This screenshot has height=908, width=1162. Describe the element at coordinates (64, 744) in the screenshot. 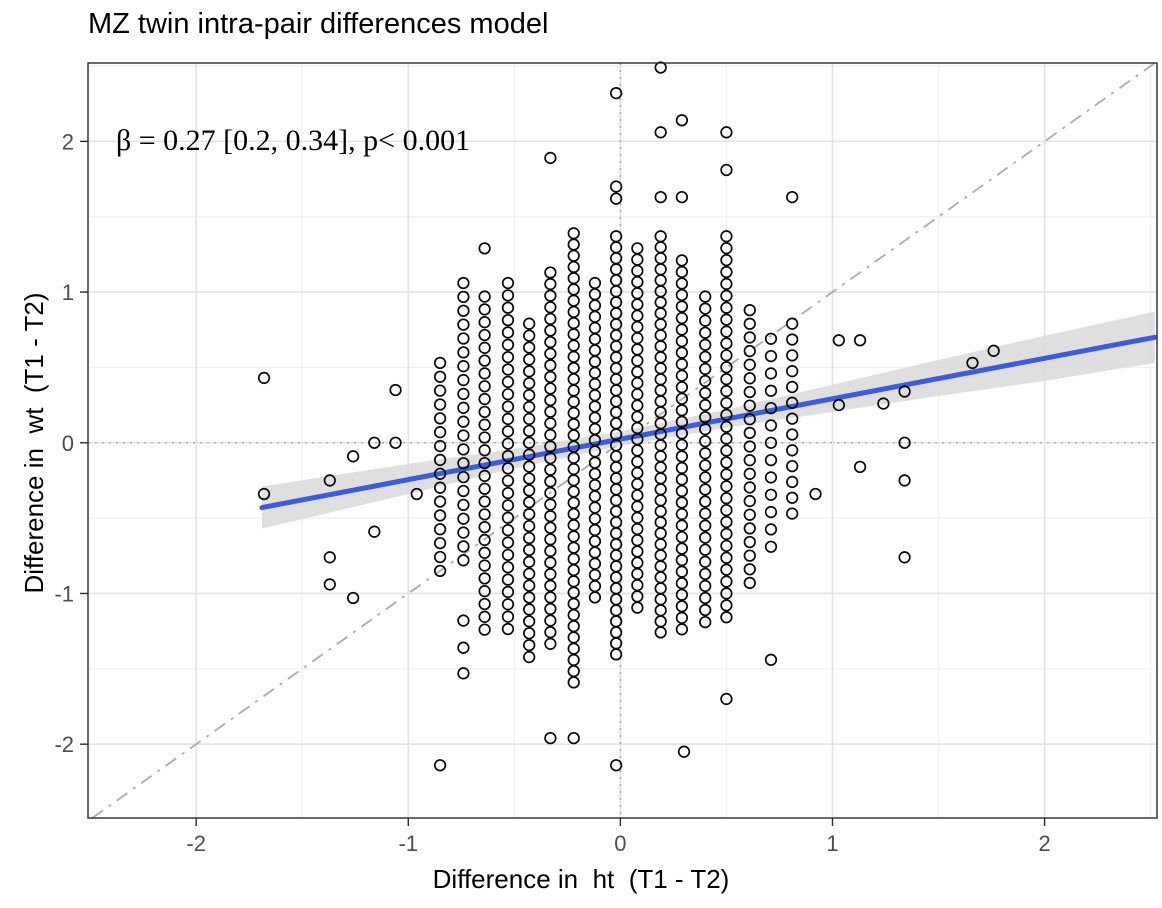

I see `y-tick-label: -2` at that location.